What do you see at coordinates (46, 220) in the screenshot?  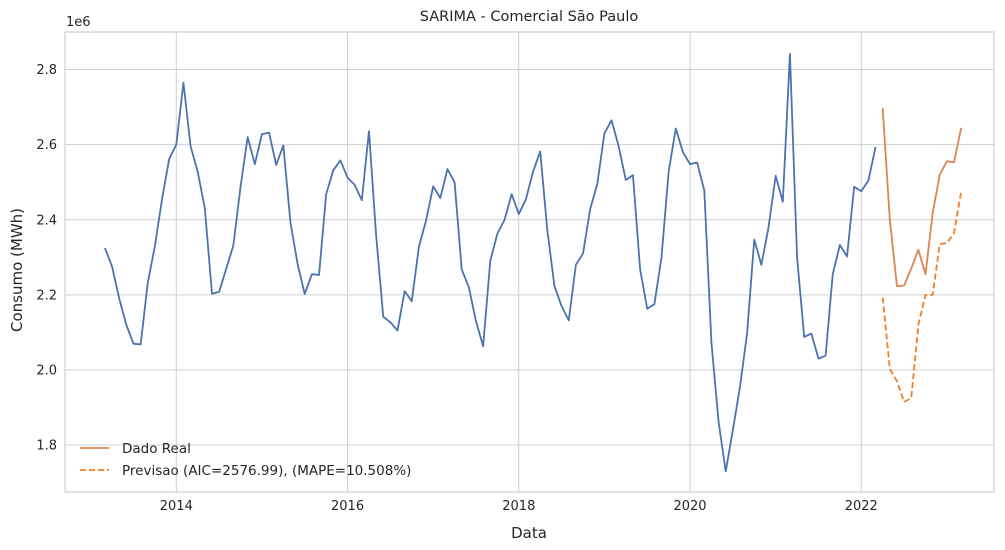 I see `y-tick-label: 2.4` at bounding box center [46, 220].